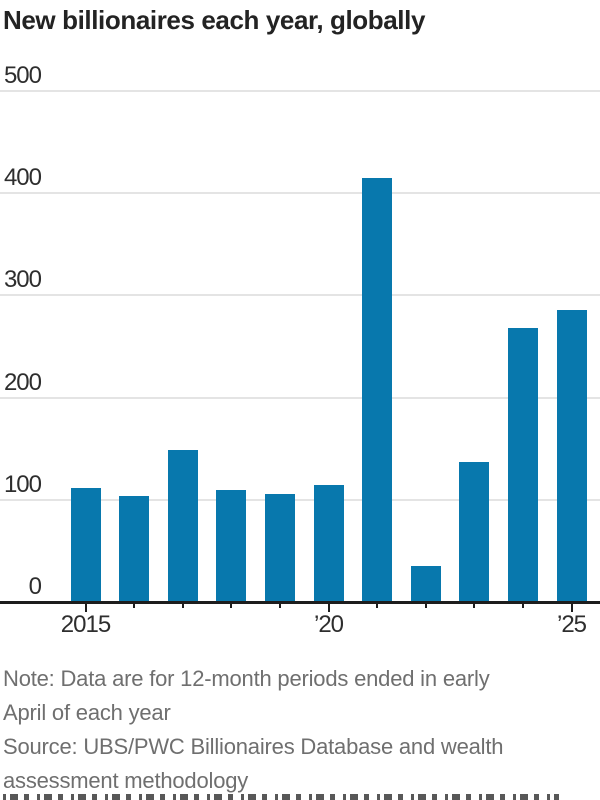 The image size is (600, 800). Describe the element at coordinates (126, 780) in the screenshot. I see `source-line-2: assessment methodology` at that location.